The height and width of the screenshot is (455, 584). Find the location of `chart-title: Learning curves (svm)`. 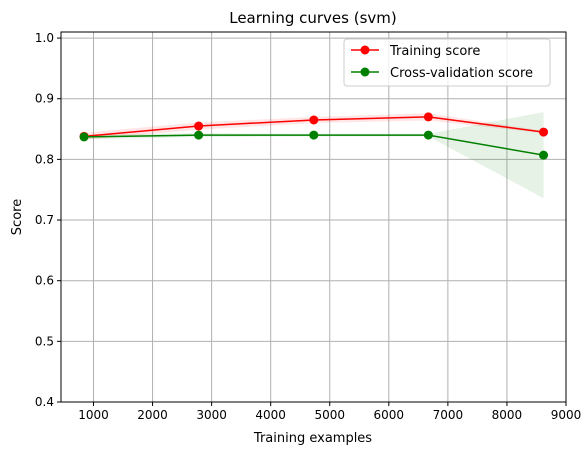

chart-title: Learning curves (svm) is located at coordinates (313, 18).